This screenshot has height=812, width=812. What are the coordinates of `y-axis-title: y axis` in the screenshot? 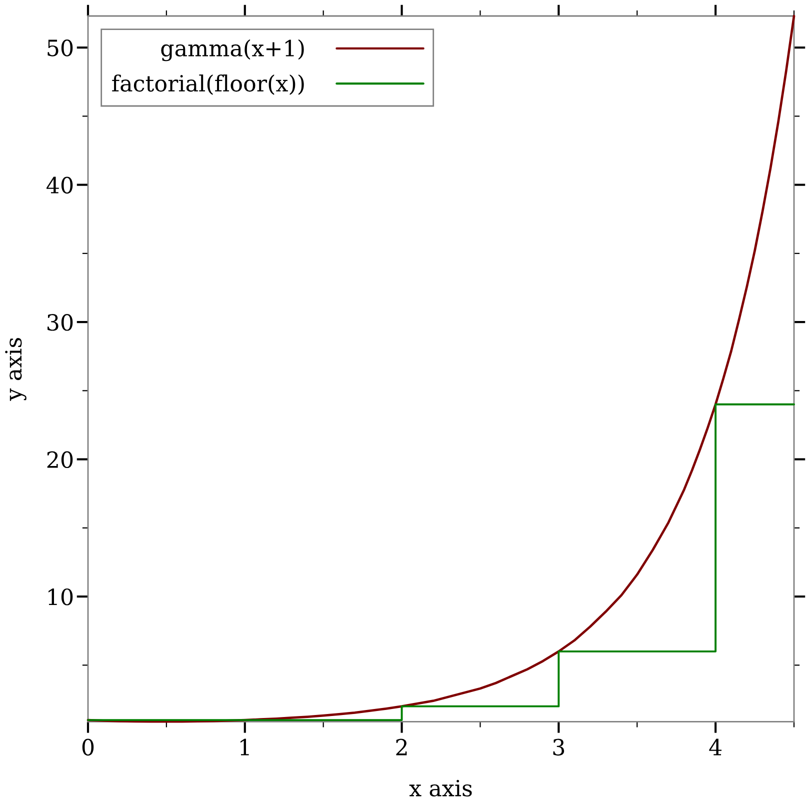 It's located at (15, 369).